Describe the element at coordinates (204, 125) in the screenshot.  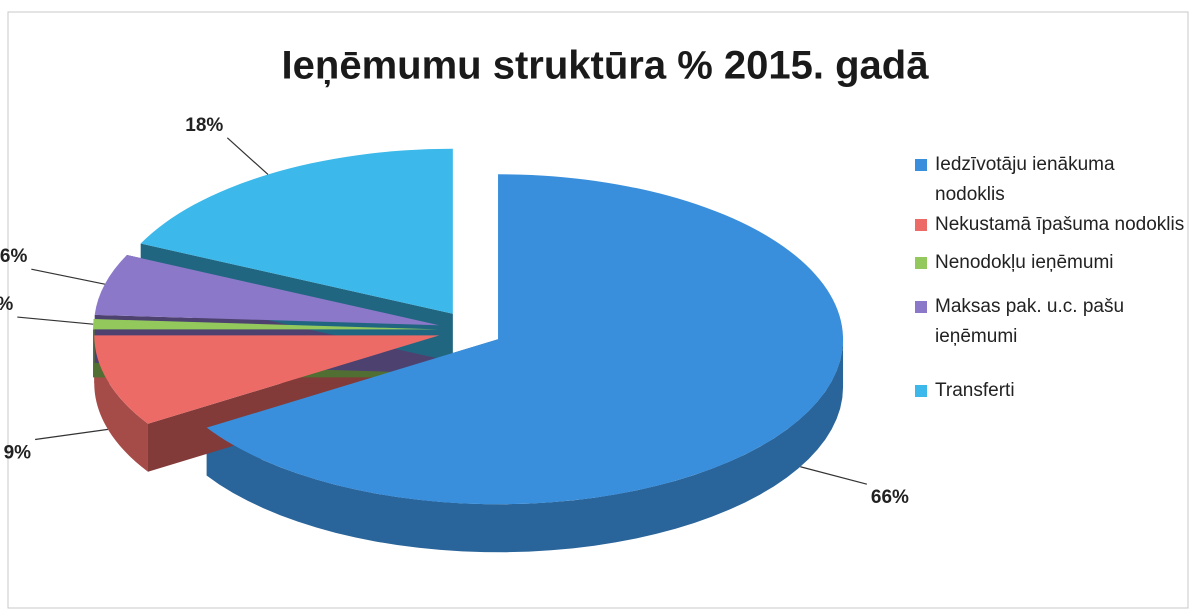
I see `data-label: 18%` at that location.